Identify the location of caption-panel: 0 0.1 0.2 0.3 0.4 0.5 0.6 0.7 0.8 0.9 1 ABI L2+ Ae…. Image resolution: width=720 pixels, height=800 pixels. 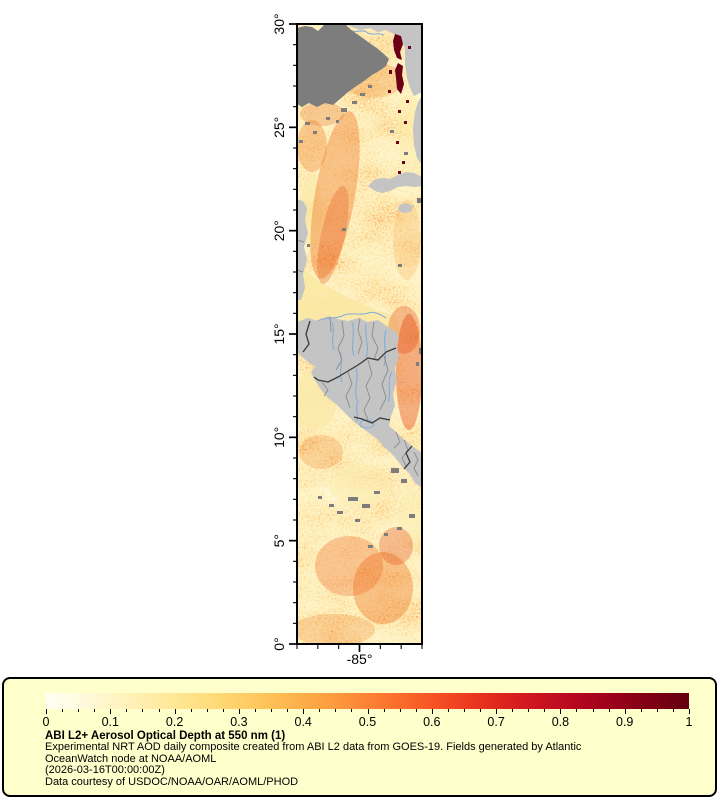
(359, 737).